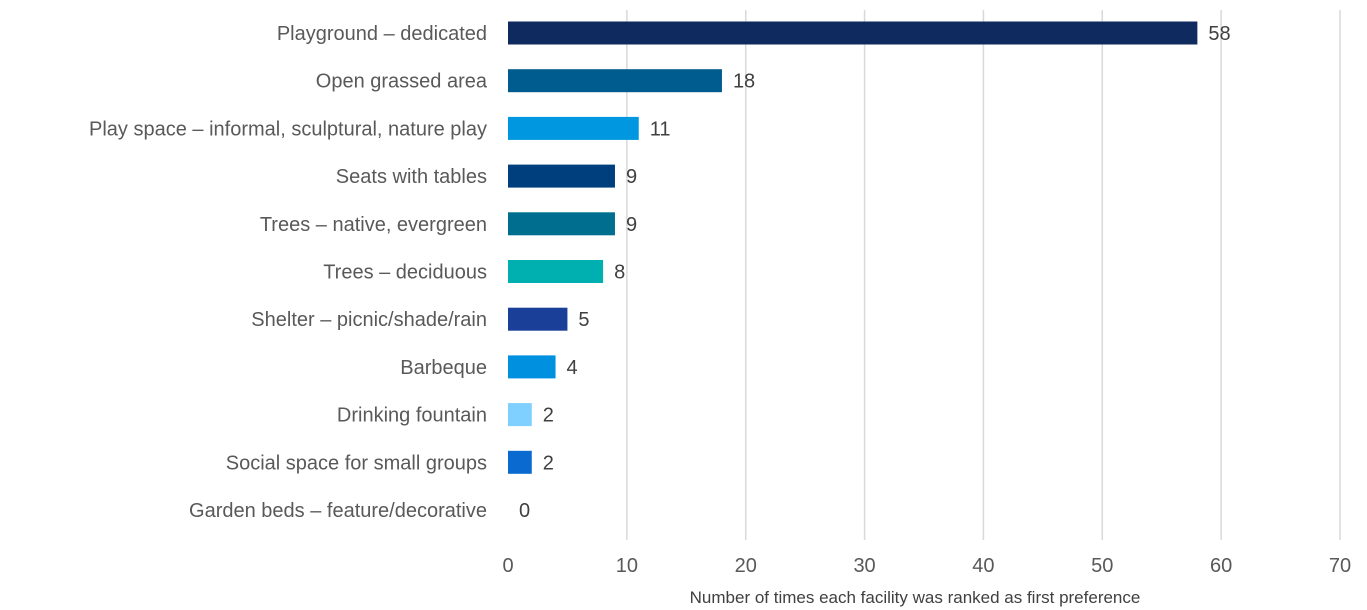 The image size is (1367, 610). I want to click on category-label: Drinking fountain, so click(412, 416).